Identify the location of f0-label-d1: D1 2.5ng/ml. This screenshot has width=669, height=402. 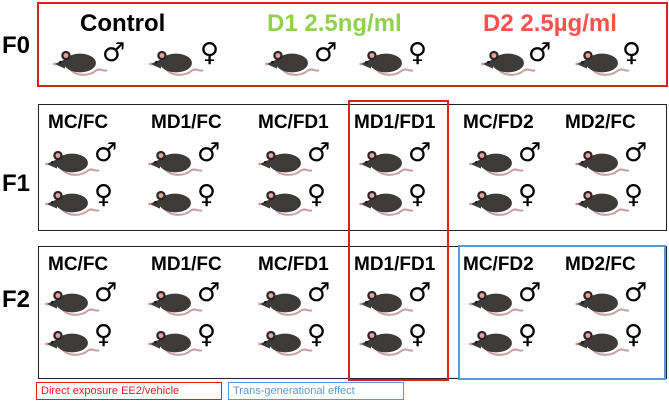
(334, 23).